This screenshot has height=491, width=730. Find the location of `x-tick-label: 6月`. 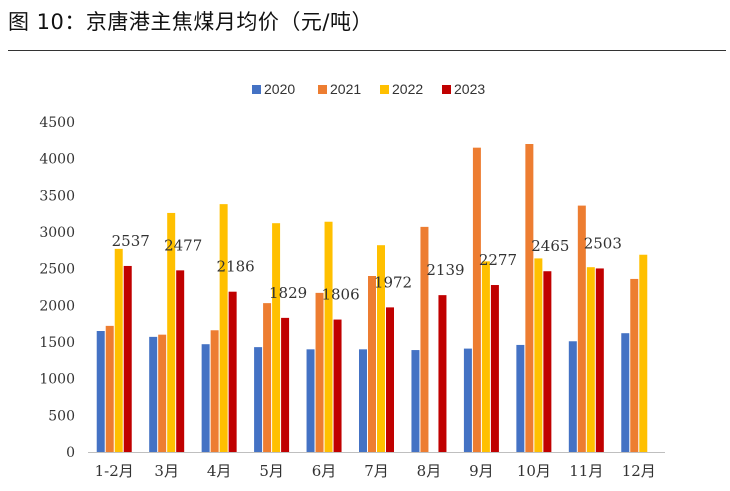

x-tick-label: 6月 is located at coordinates (324, 471).